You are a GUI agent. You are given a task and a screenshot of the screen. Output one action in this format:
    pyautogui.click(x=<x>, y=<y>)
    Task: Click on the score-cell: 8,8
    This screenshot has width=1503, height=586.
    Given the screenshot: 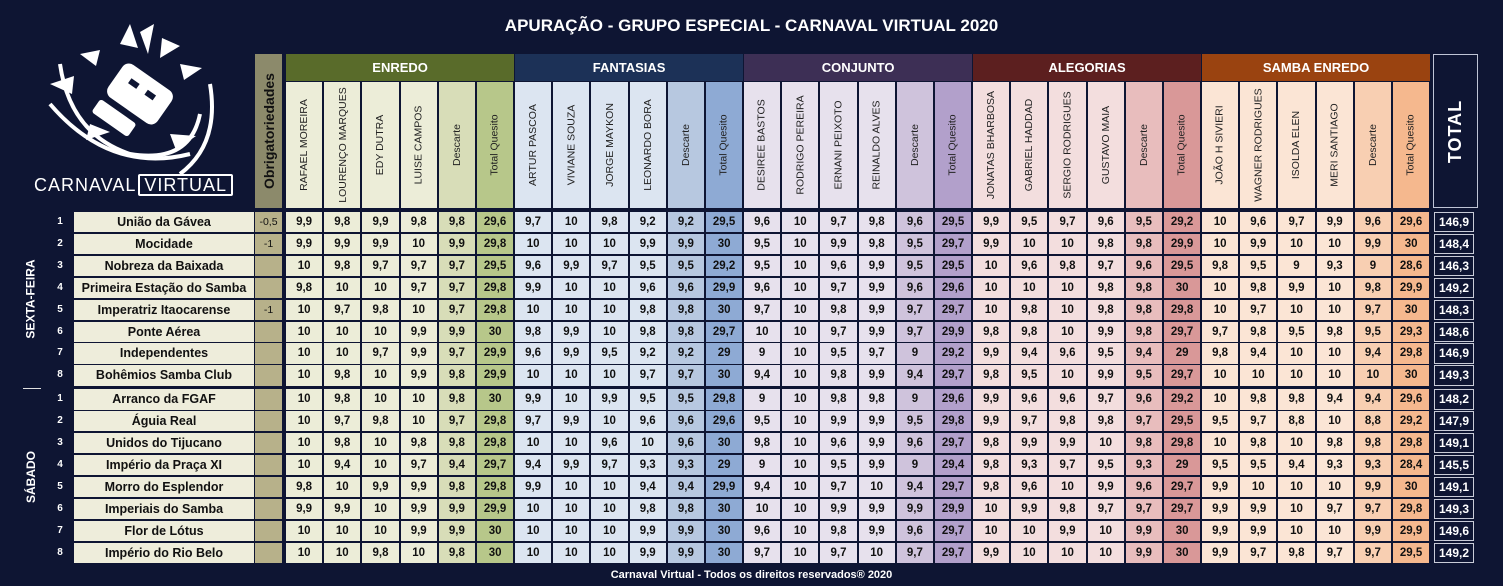 What is the action you would take?
    pyautogui.click(x=1296, y=421)
    